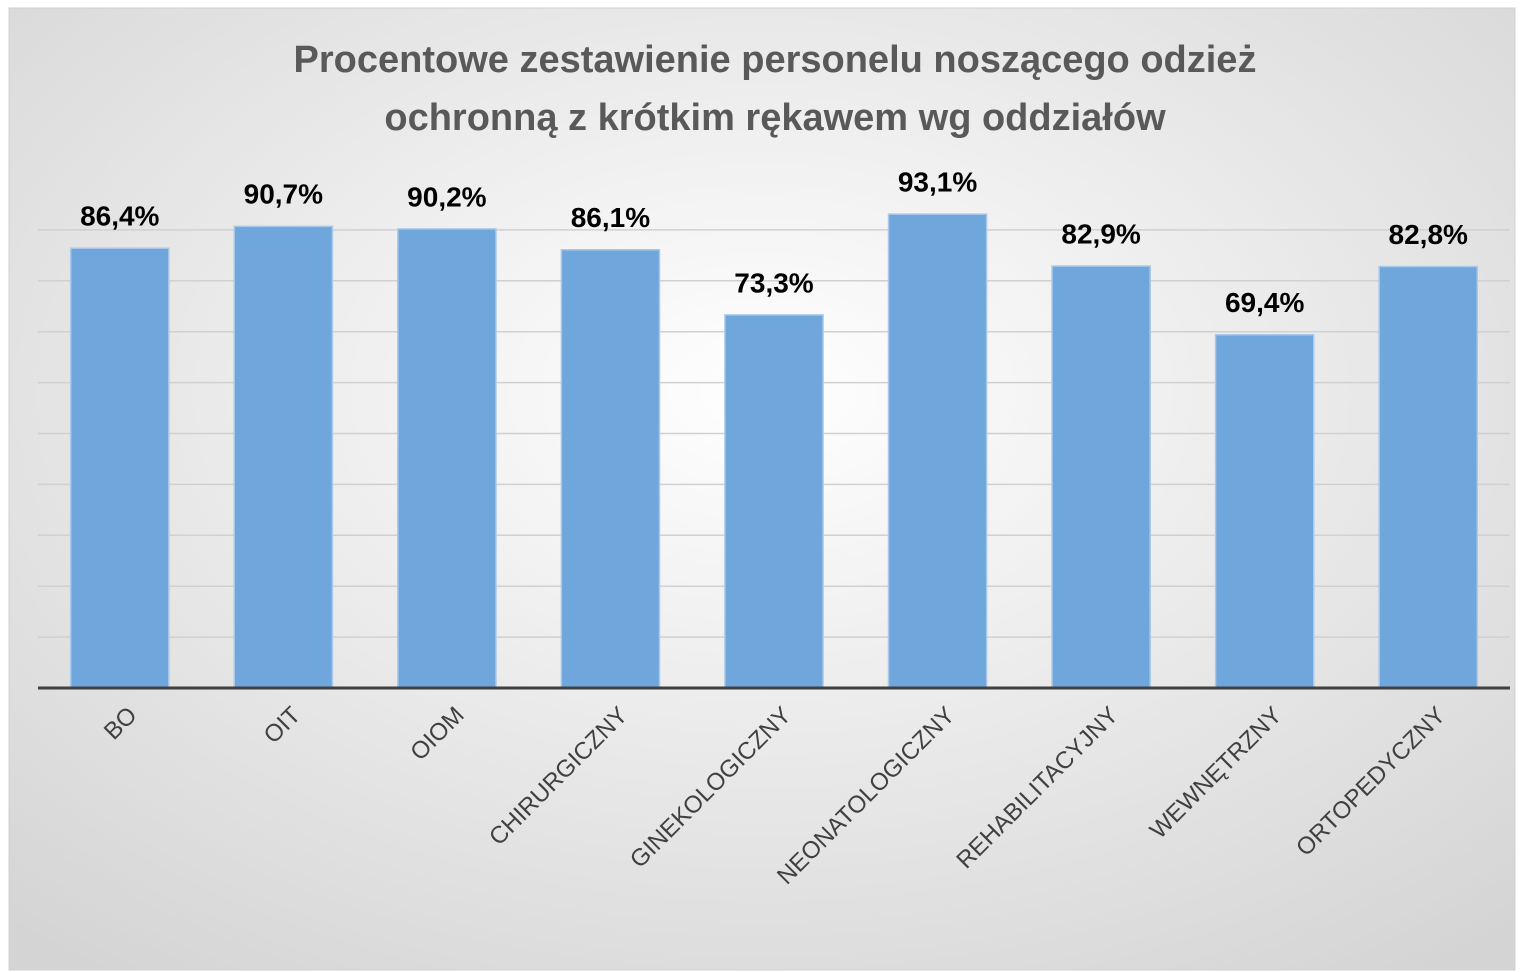 The height and width of the screenshot is (972, 1524). Describe the element at coordinates (283, 194) in the screenshot. I see `data-label: 90,7%` at that location.